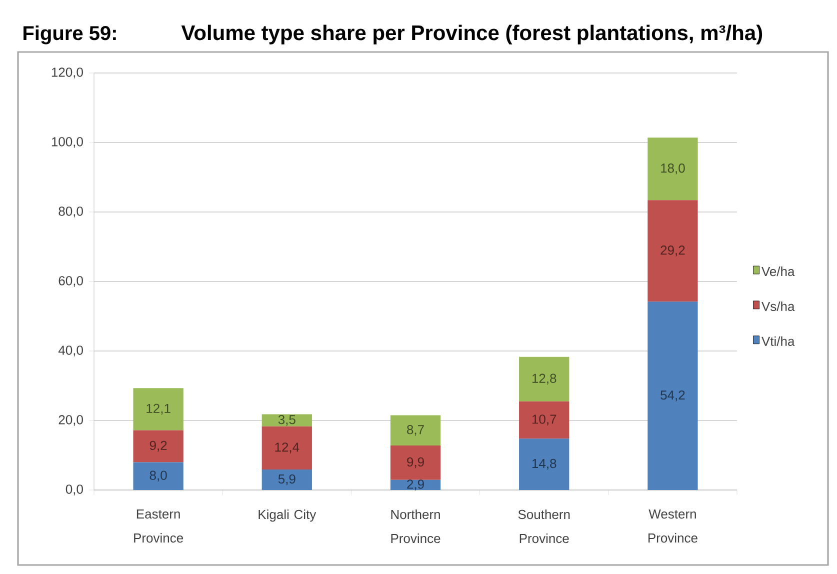  What do you see at coordinates (544, 527) in the screenshot?
I see `x-tick-label: Southern Province` at bounding box center [544, 527].